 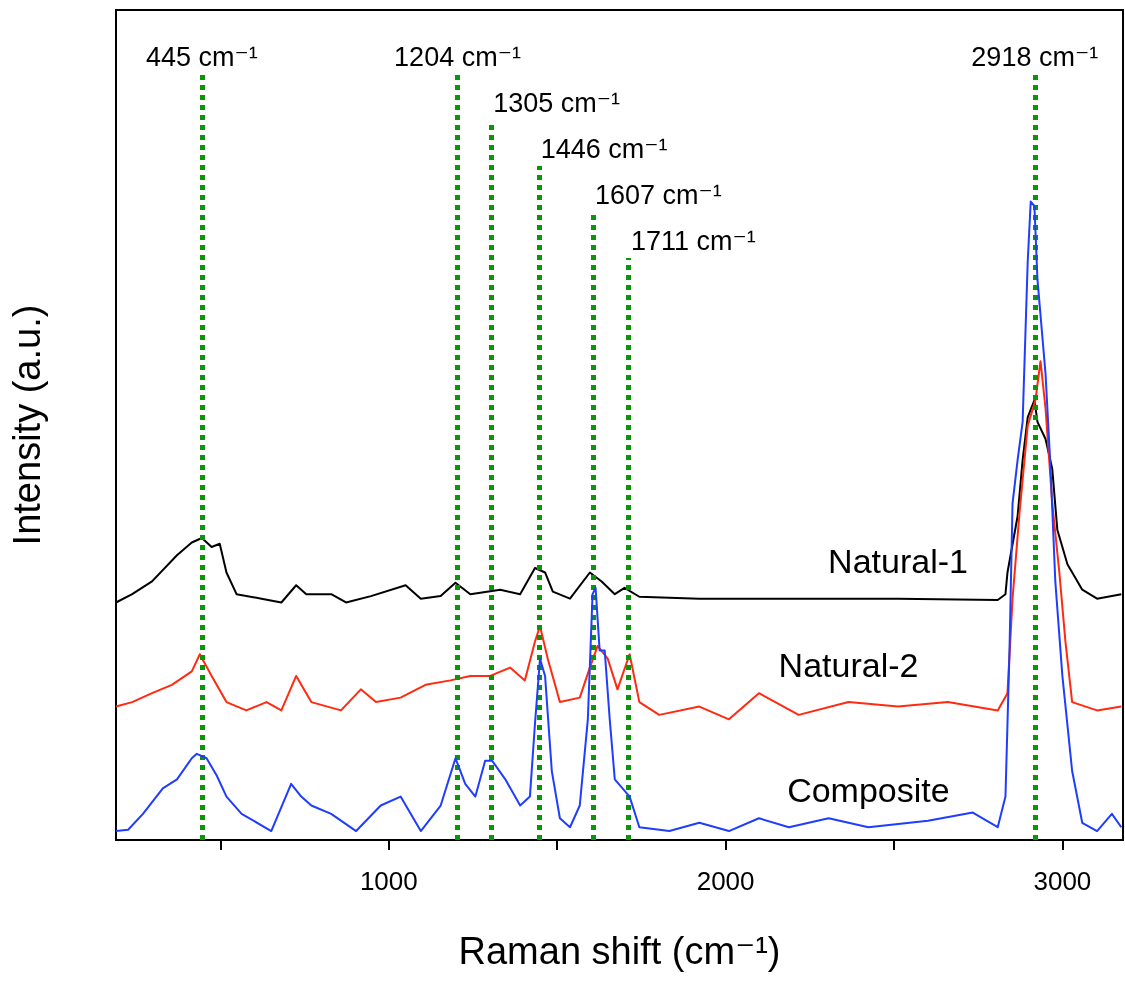 What do you see at coordinates (848, 664) in the screenshot?
I see `series-label: Natural-2` at bounding box center [848, 664].